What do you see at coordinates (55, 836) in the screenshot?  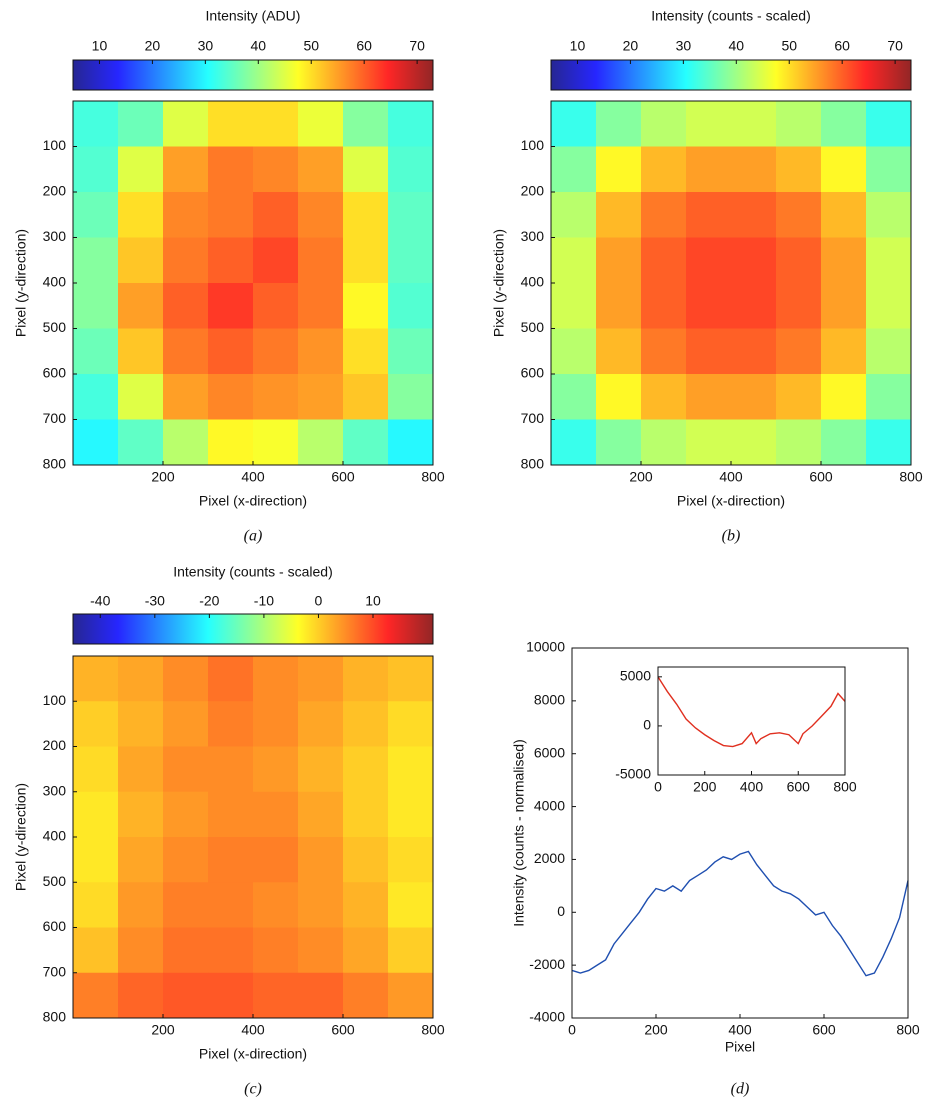 I see `y-tick-label: 400` at bounding box center [55, 836].